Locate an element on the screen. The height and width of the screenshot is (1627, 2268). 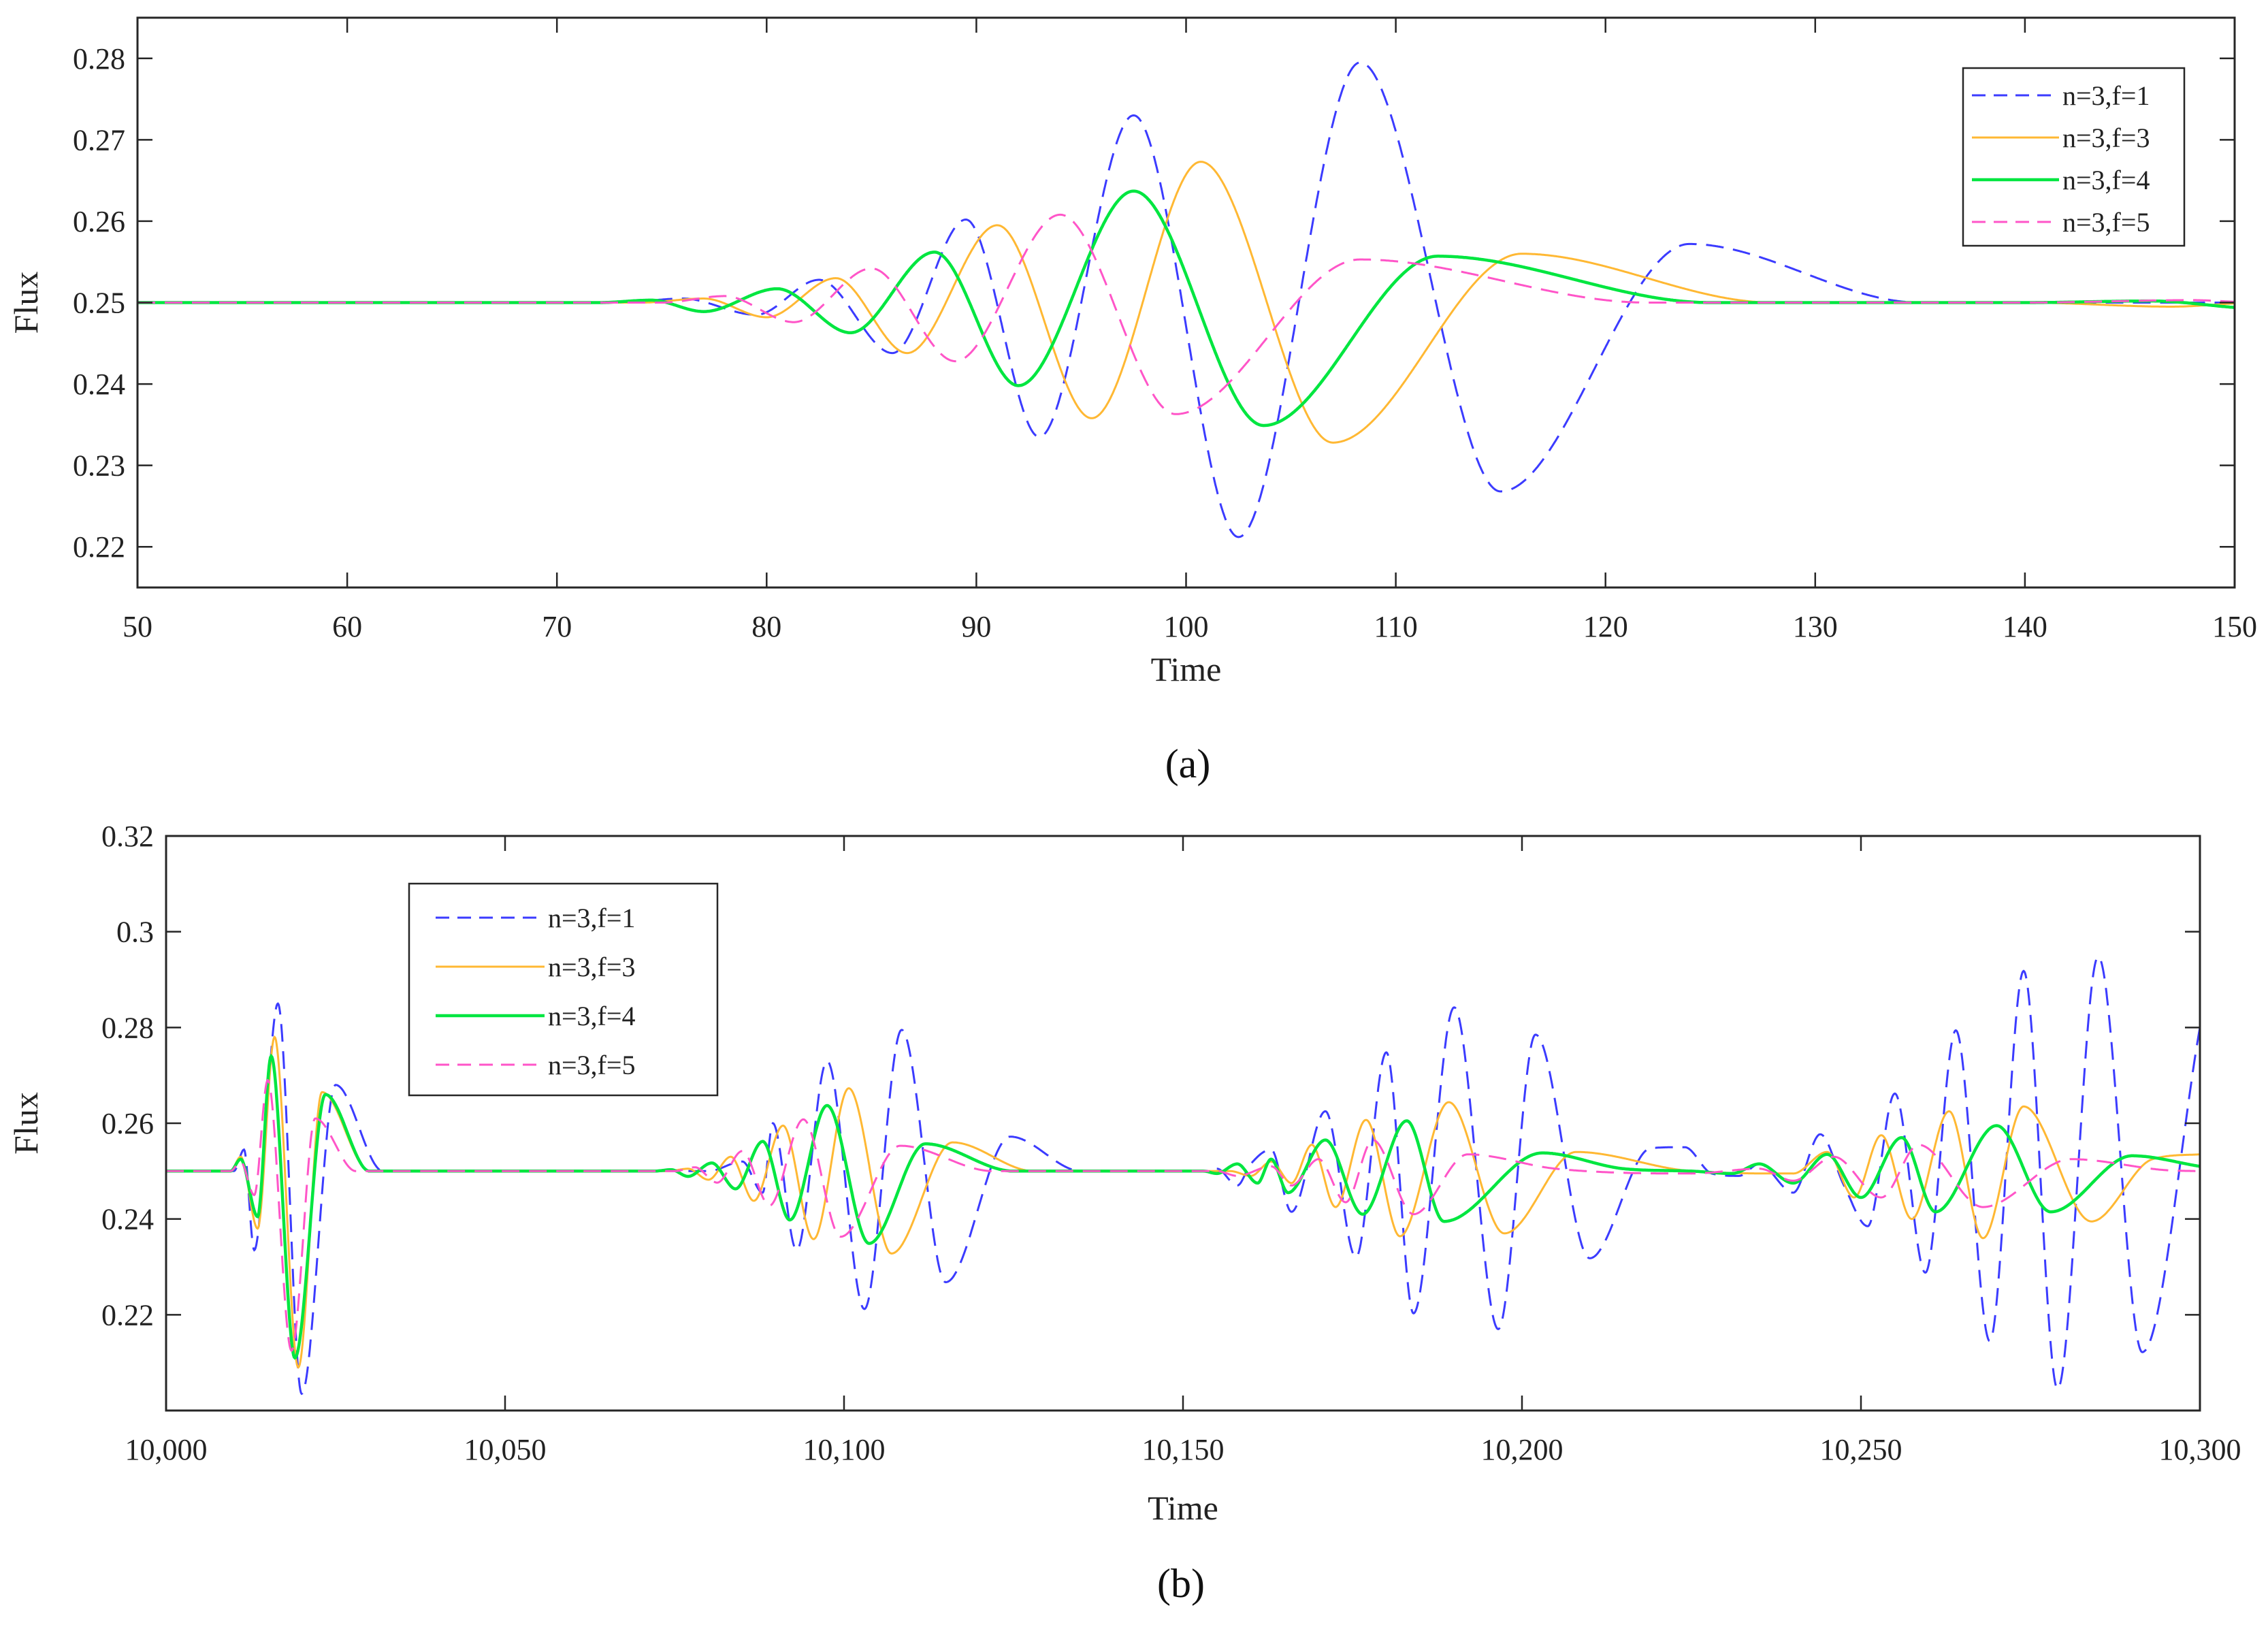
x-tick-label: 150 is located at coordinates (2234, 626).